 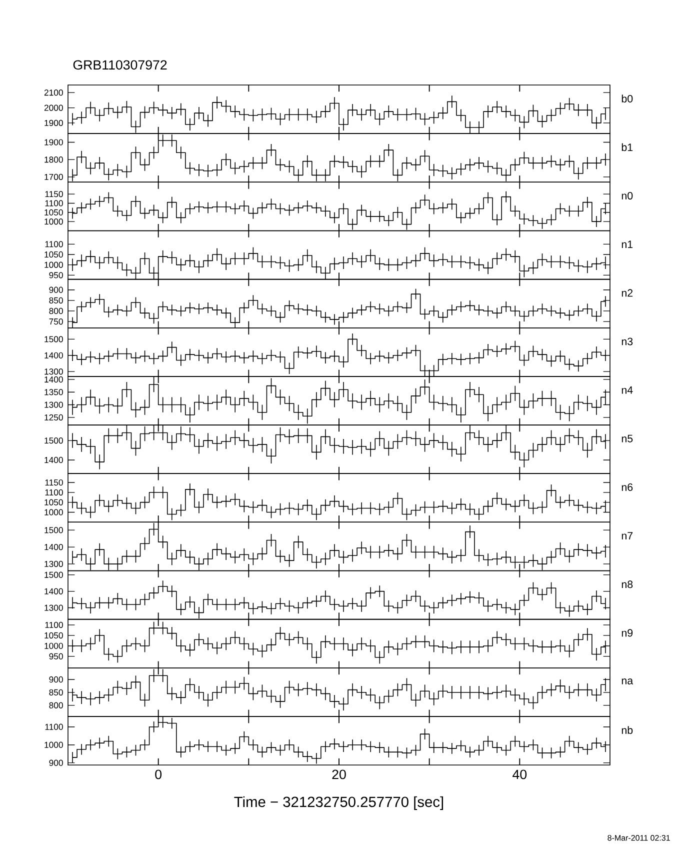 What do you see at coordinates (158, 775) in the screenshot?
I see `x-tick-label: 0` at bounding box center [158, 775].